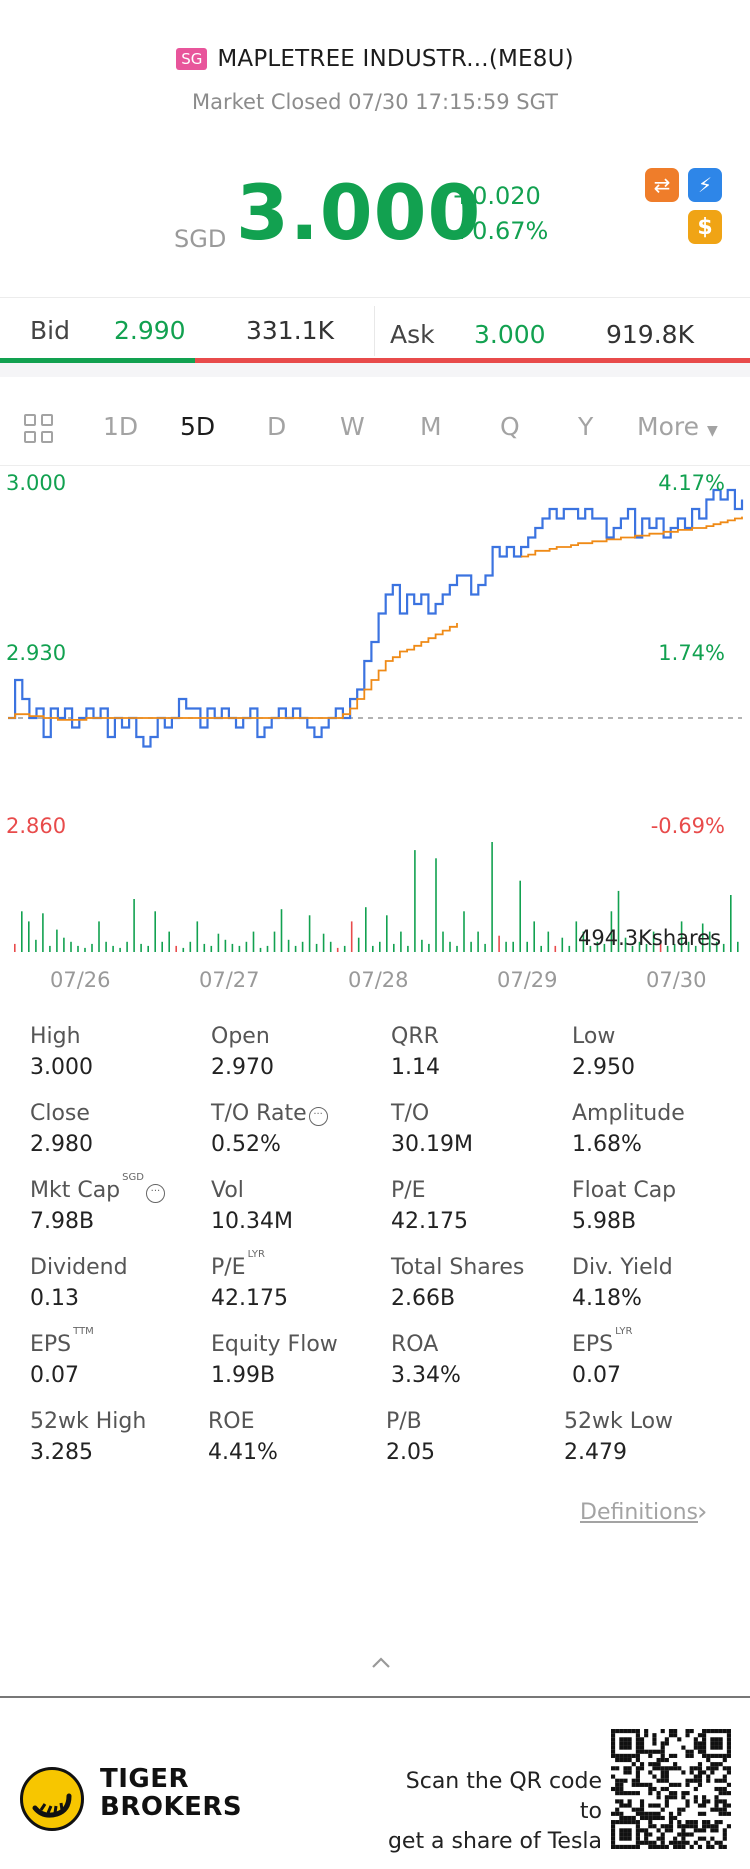 The image size is (750, 1869). What do you see at coordinates (412, 334) in the screenshot?
I see `ask-label: Ask` at bounding box center [412, 334].